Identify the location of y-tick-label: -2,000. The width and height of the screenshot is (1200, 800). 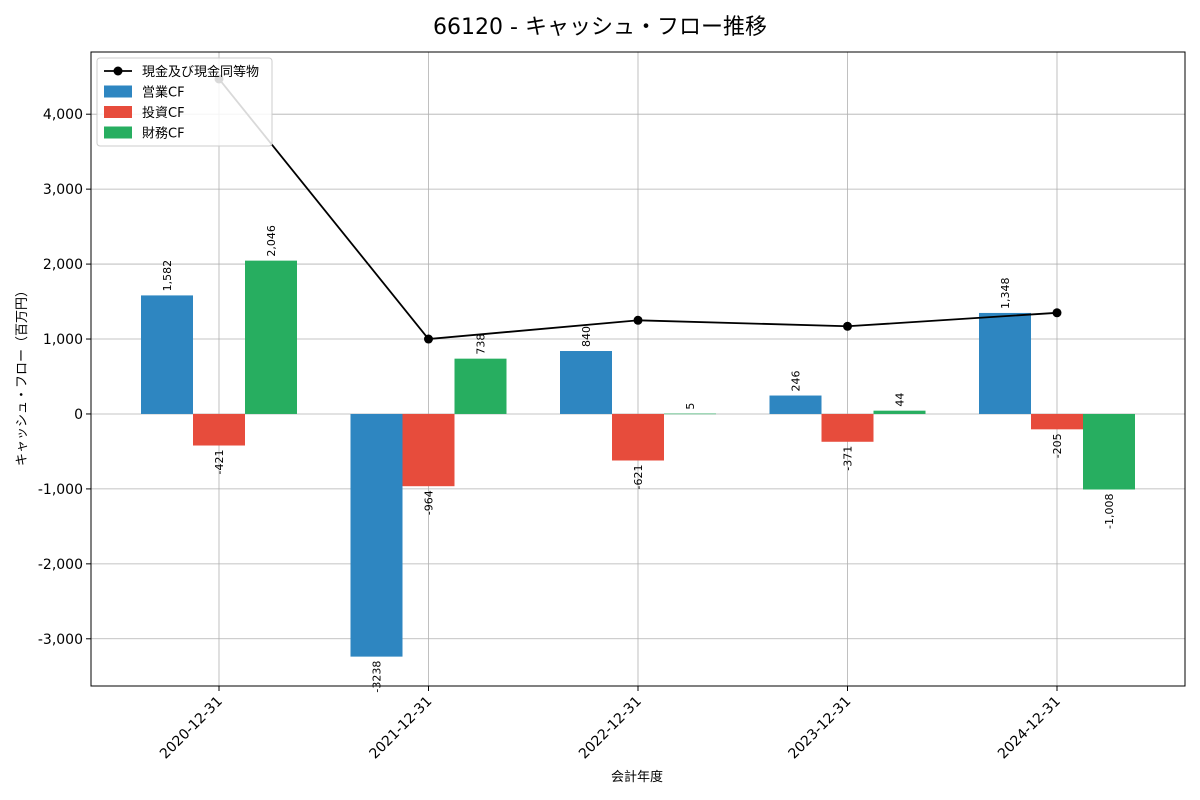
(60, 565).